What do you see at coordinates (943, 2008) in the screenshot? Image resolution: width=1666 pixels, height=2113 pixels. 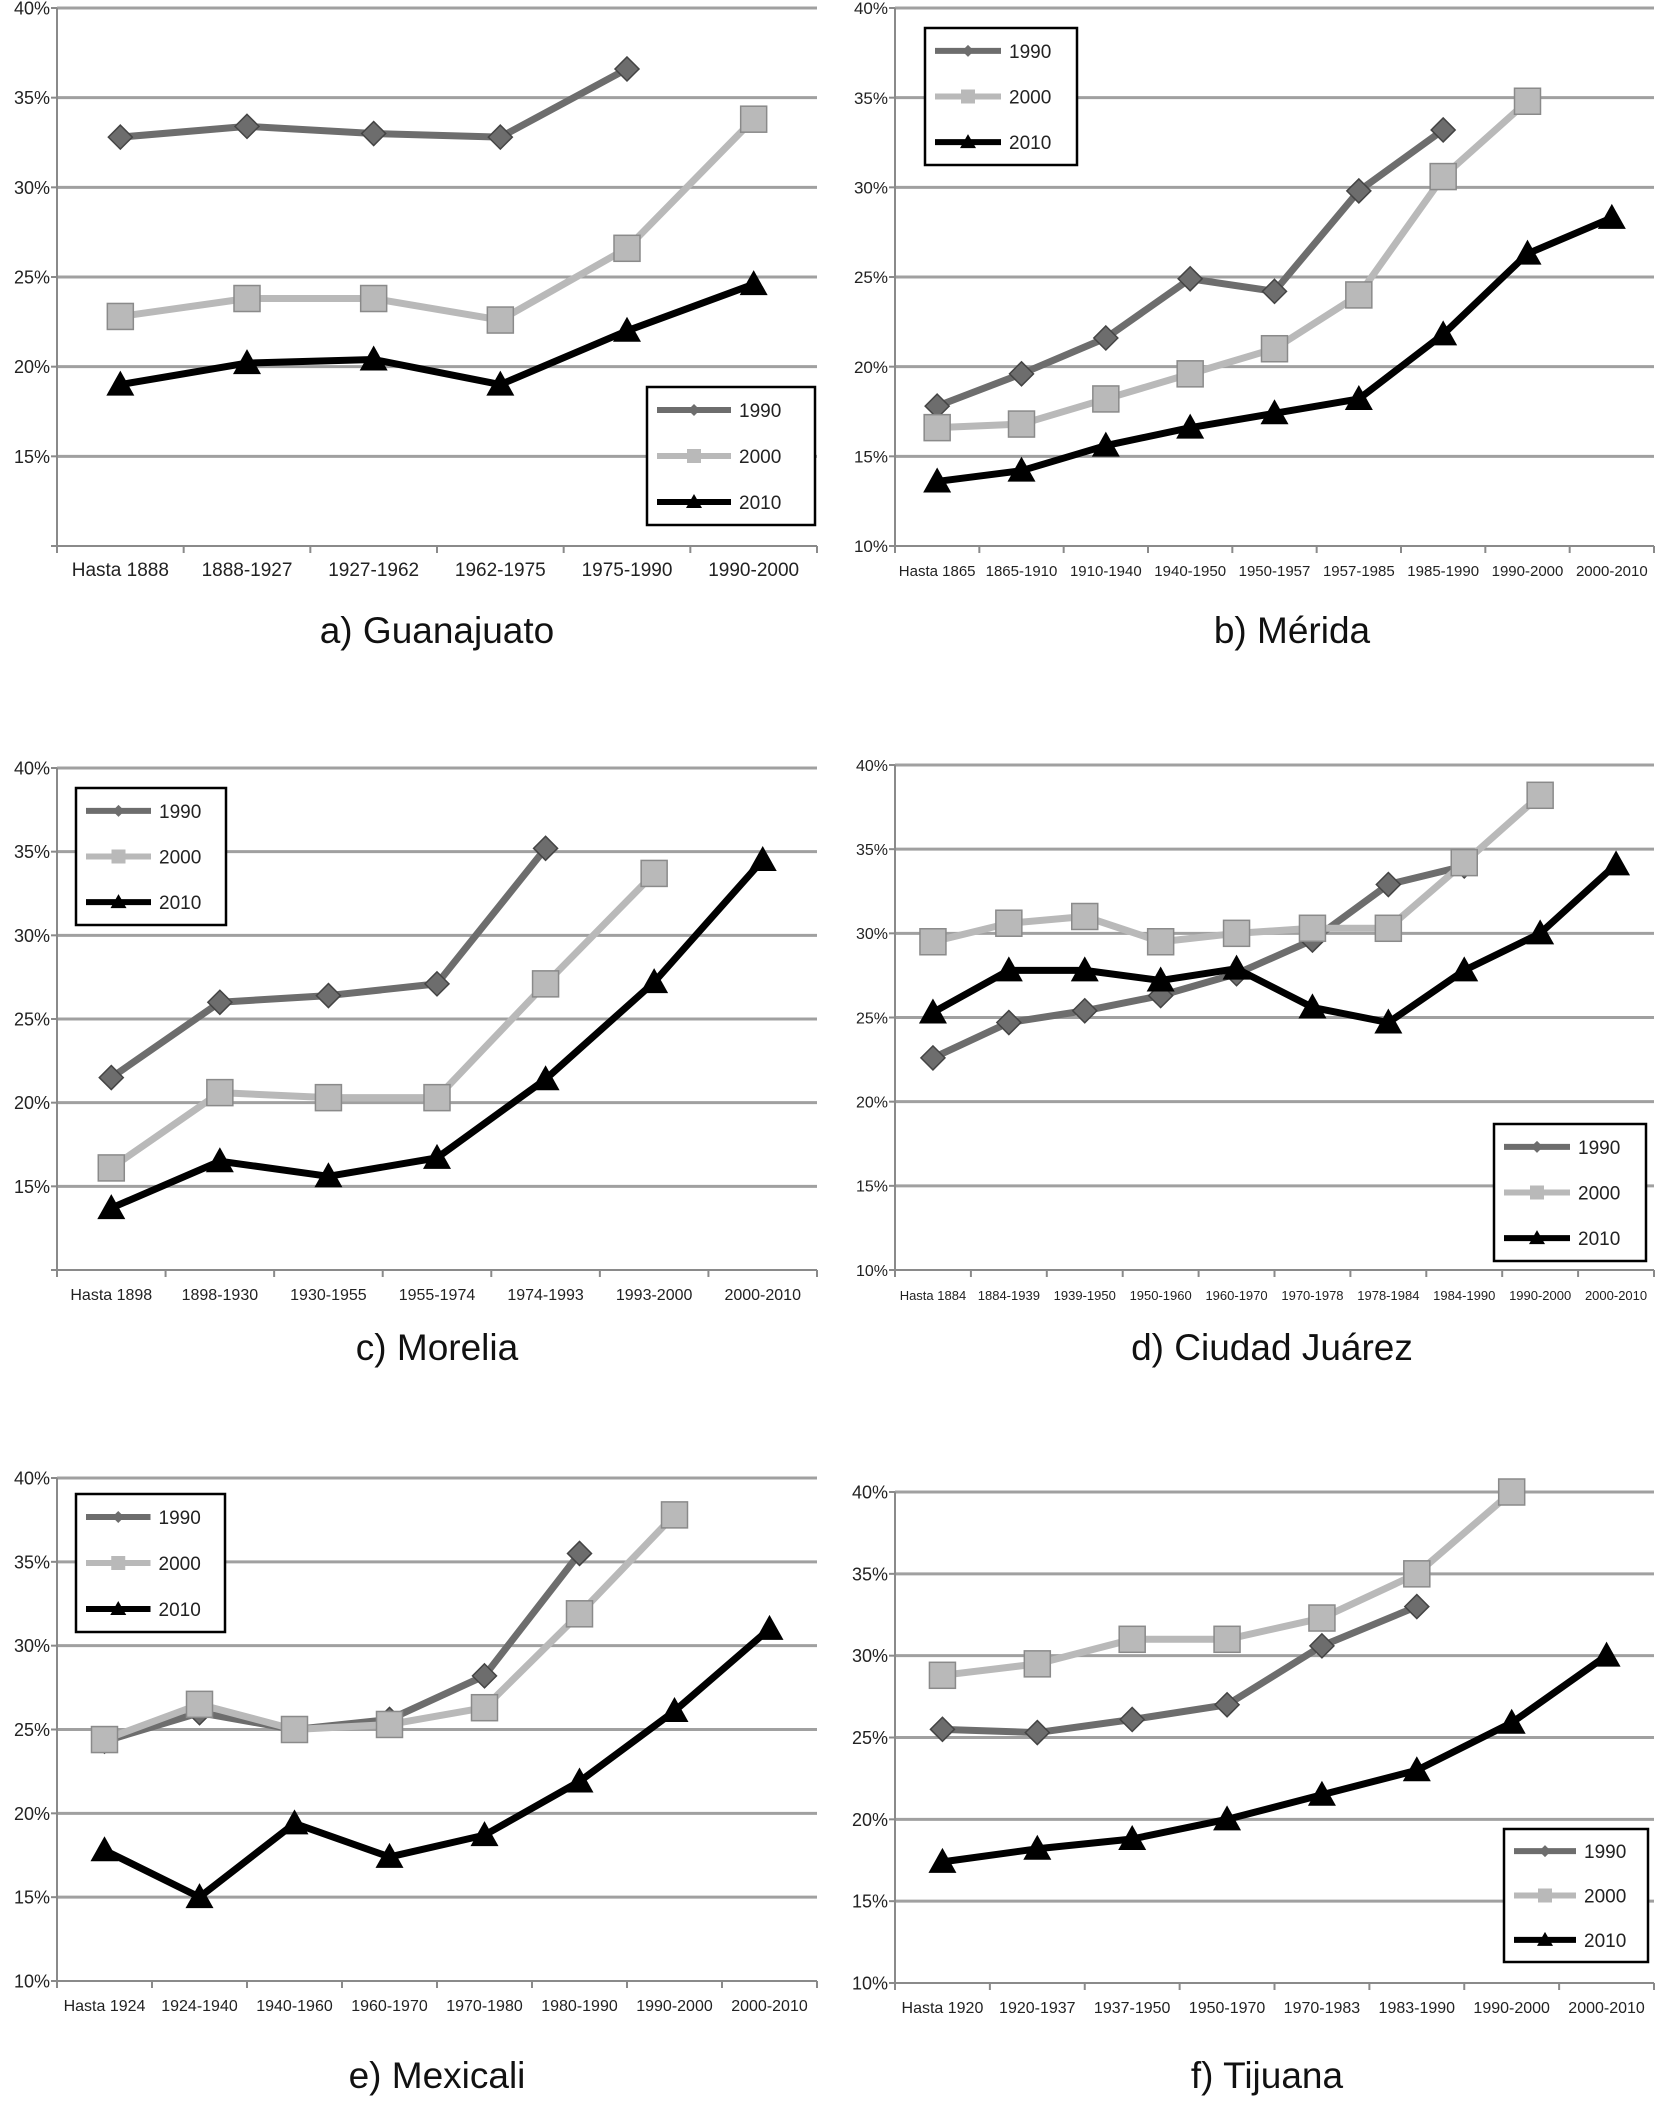 I see `x-tick-label: Hasta 1920` at bounding box center [943, 2008].